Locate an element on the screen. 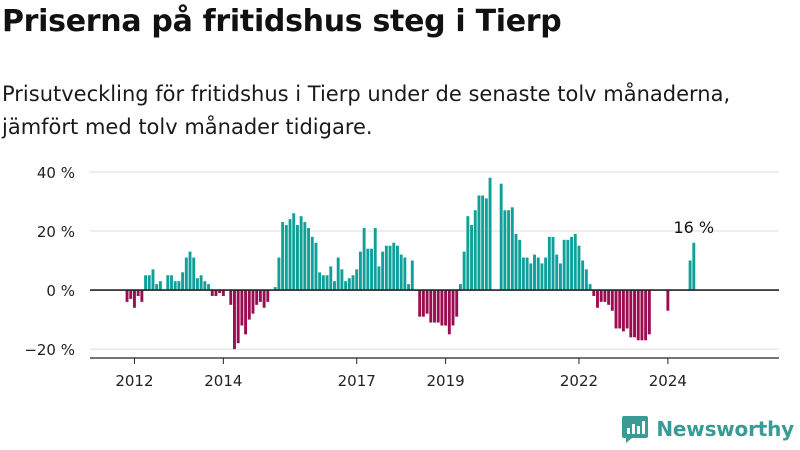 The height and width of the screenshot is (450, 800). x-axis-labels: 2012 2014 2017 2019 2022 2024 is located at coordinates (401, 381).